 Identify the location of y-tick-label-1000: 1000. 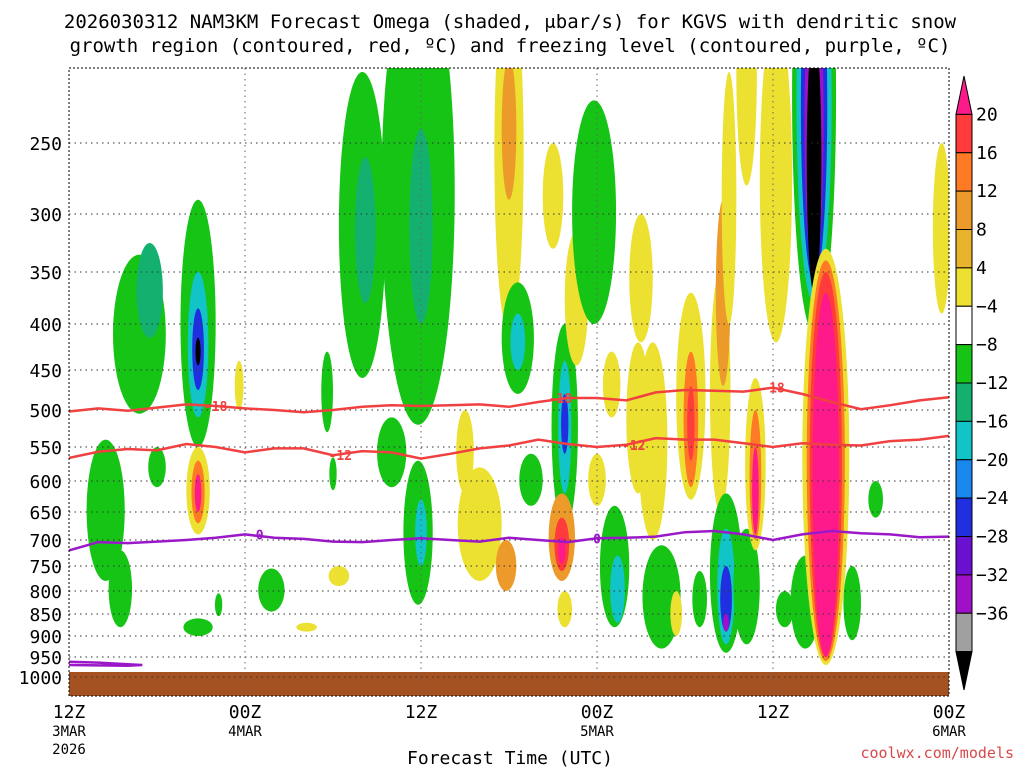
(40, 678).